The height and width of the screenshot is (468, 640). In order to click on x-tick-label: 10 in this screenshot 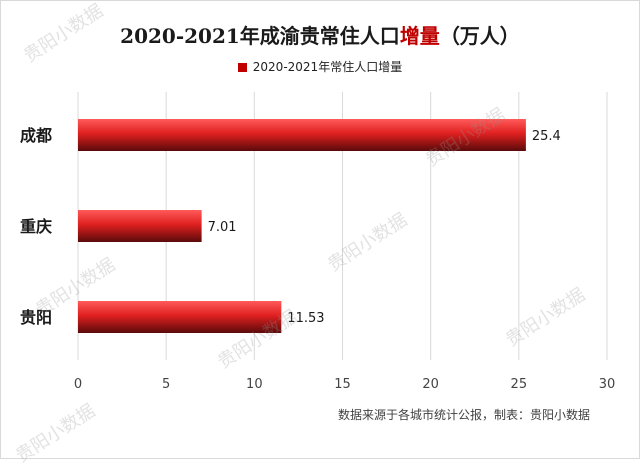, I will do `click(254, 384)`.